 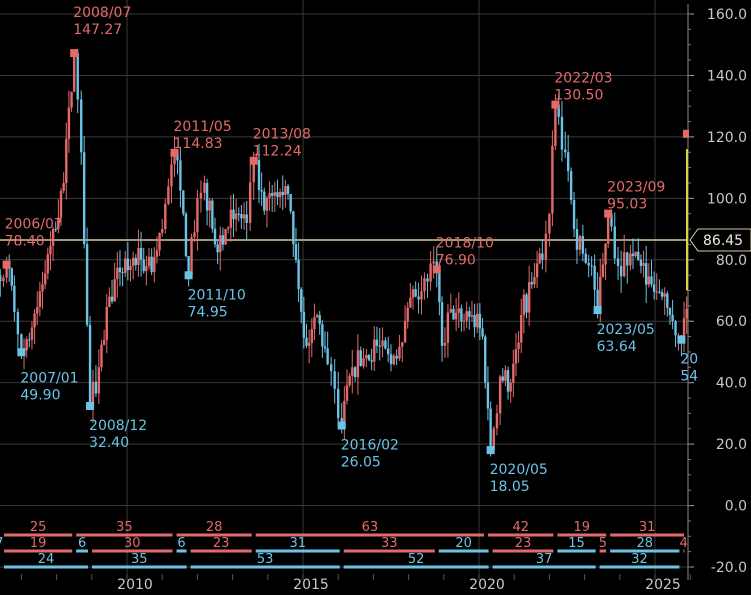 I want to click on duration-label: 28, so click(x=214, y=527).